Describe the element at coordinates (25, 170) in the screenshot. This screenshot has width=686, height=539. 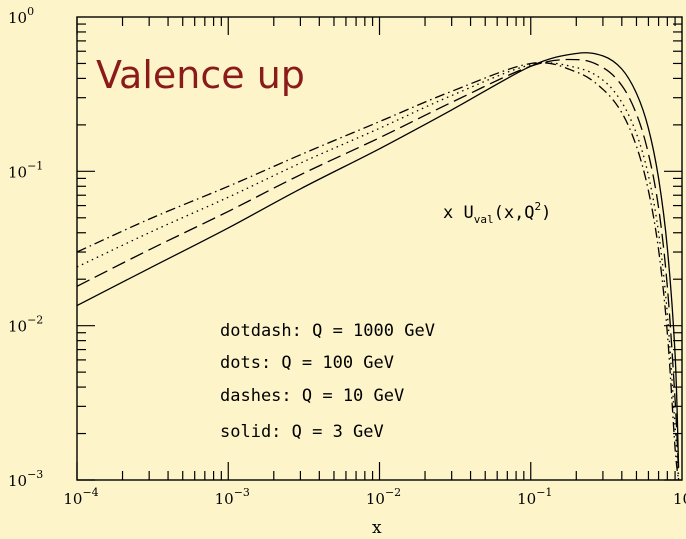
I see `y-tick-label: 10⁻¹` at that location.